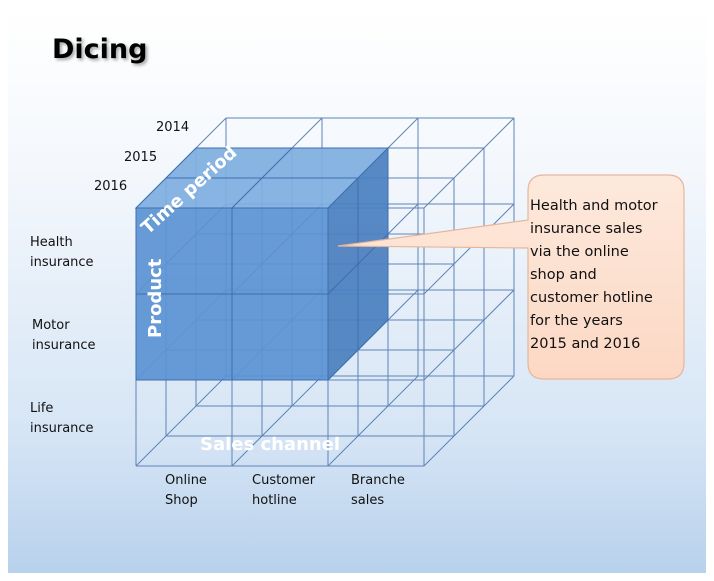  I want to click on channel-label-online-shop: Online Shop, so click(186, 490).